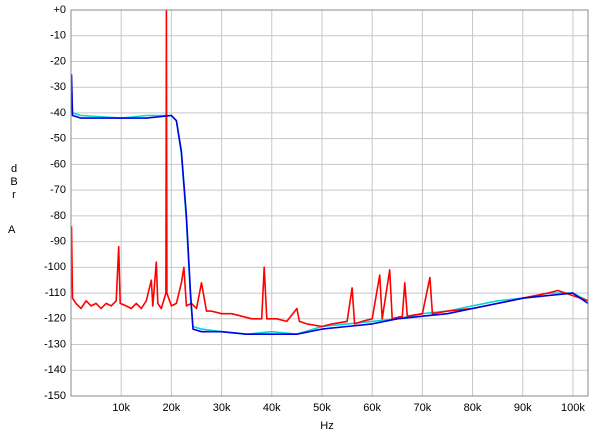 This screenshot has width=600, height=439. Describe the element at coordinates (523, 408) in the screenshot. I see `x-tick-label: 90k` at that location.